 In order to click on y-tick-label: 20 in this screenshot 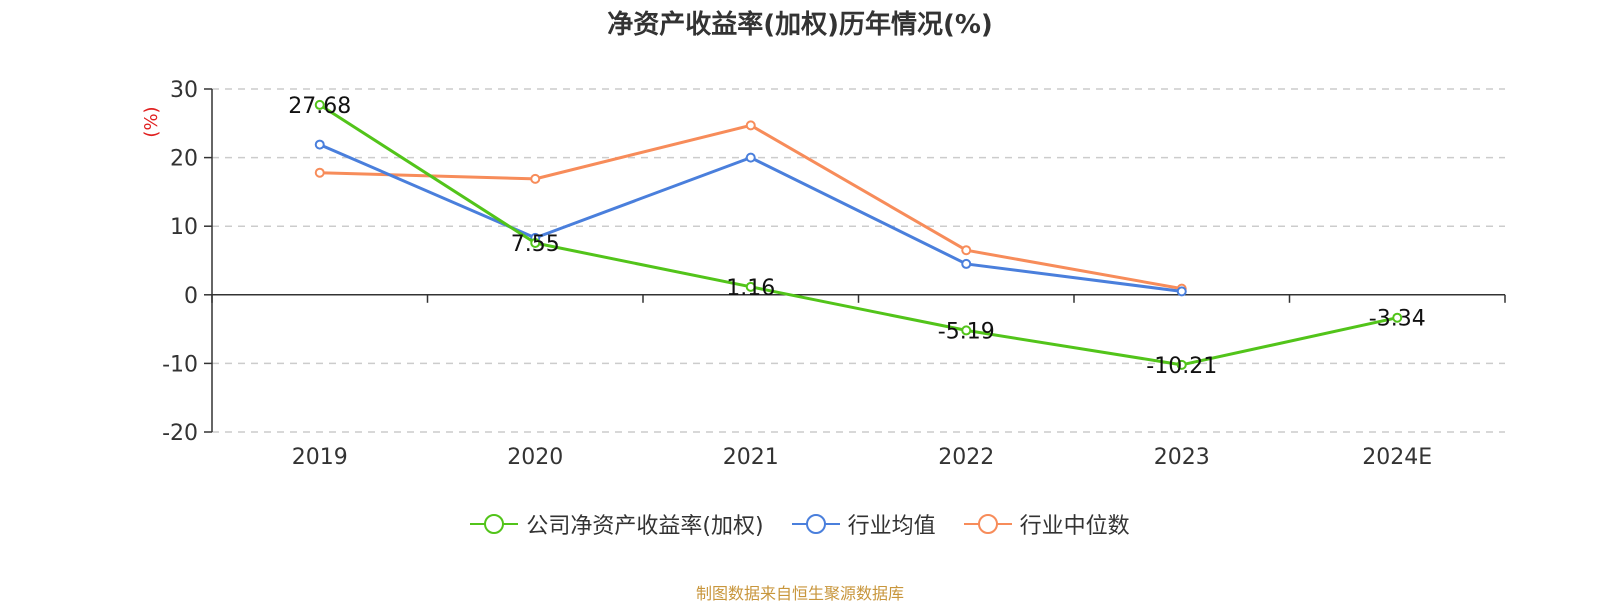, I will do `click(184, 159)`.